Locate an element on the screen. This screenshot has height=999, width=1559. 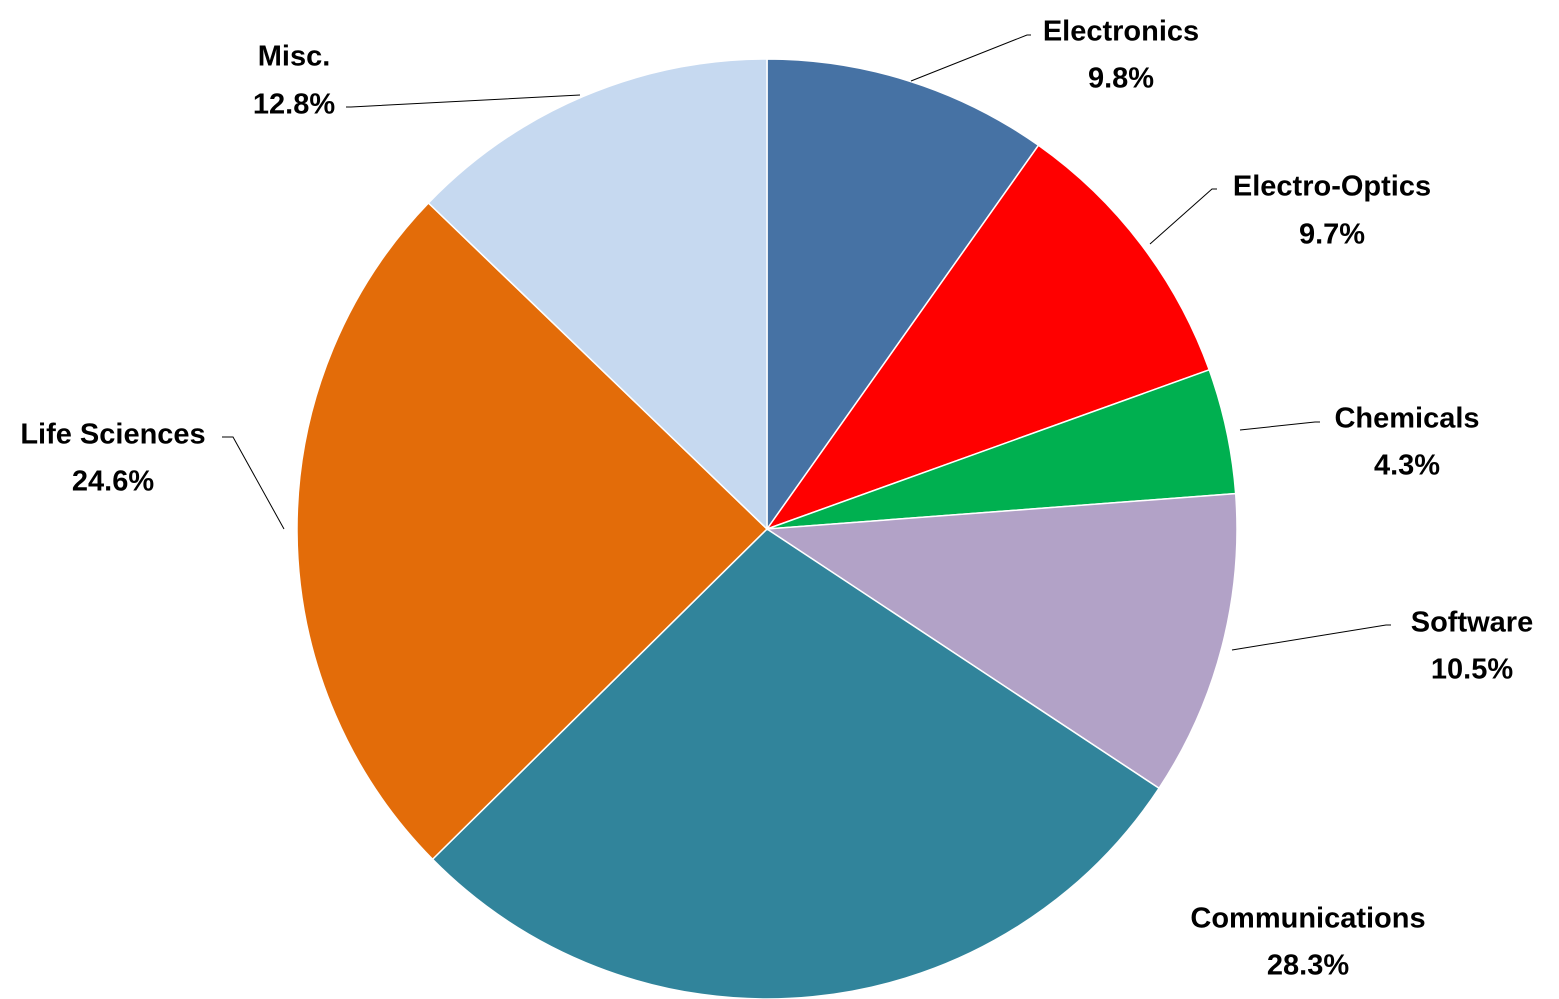
pie-slice-electro-optics is located at coordinates (988, 337).